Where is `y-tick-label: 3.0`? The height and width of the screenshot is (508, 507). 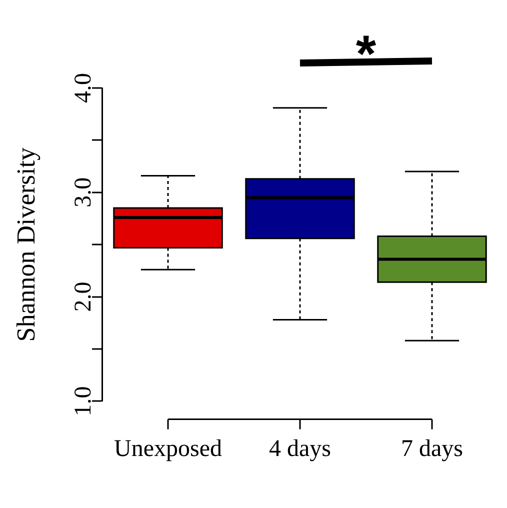
y-tick-label: 3.0 is located at coordinates (83, 192).